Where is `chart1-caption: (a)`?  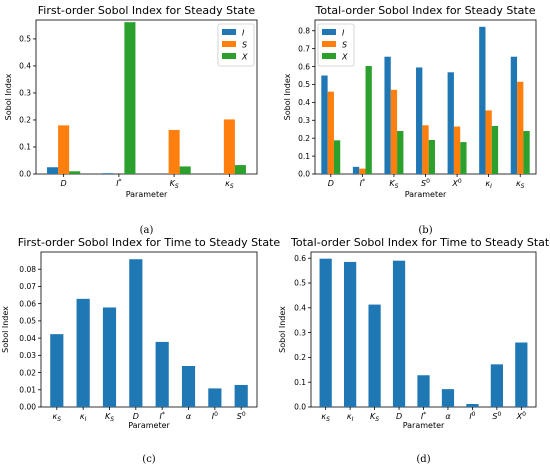 chart1-caption: (a) is located at coordinates (147, 230).